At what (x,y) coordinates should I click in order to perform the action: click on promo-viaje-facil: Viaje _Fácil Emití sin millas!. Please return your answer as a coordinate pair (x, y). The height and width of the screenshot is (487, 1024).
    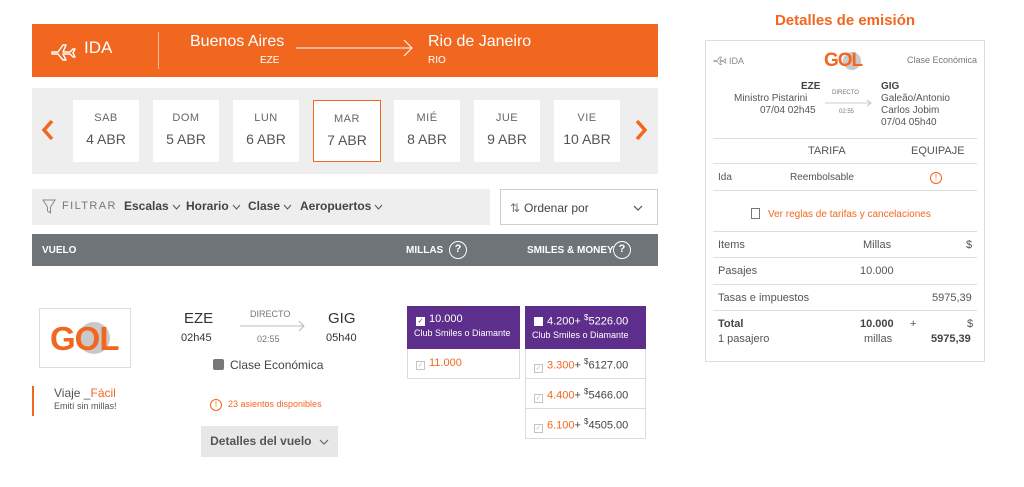
    Looking at the image, I should click on (74, 401).